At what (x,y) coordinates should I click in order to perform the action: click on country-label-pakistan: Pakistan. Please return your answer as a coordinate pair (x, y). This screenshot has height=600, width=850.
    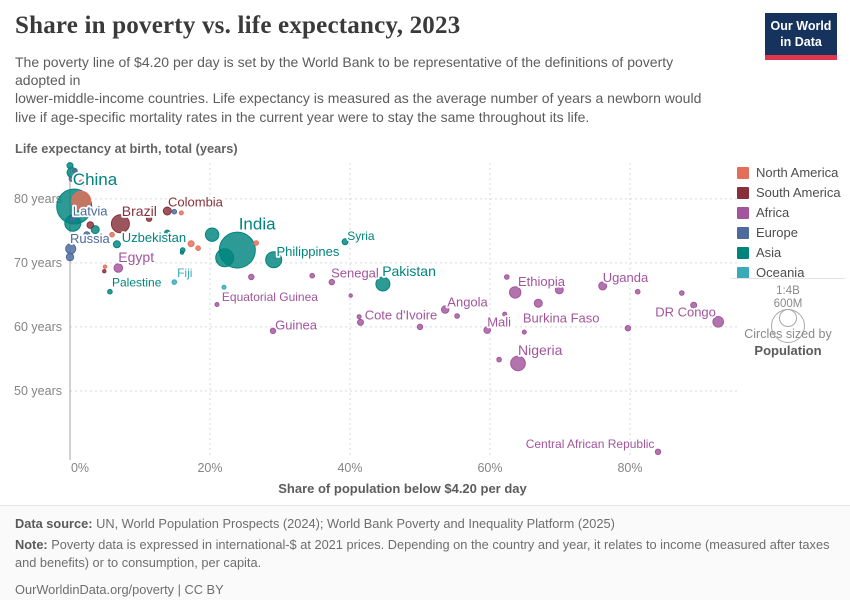
    Looking at the image, I should click on (408, 271).